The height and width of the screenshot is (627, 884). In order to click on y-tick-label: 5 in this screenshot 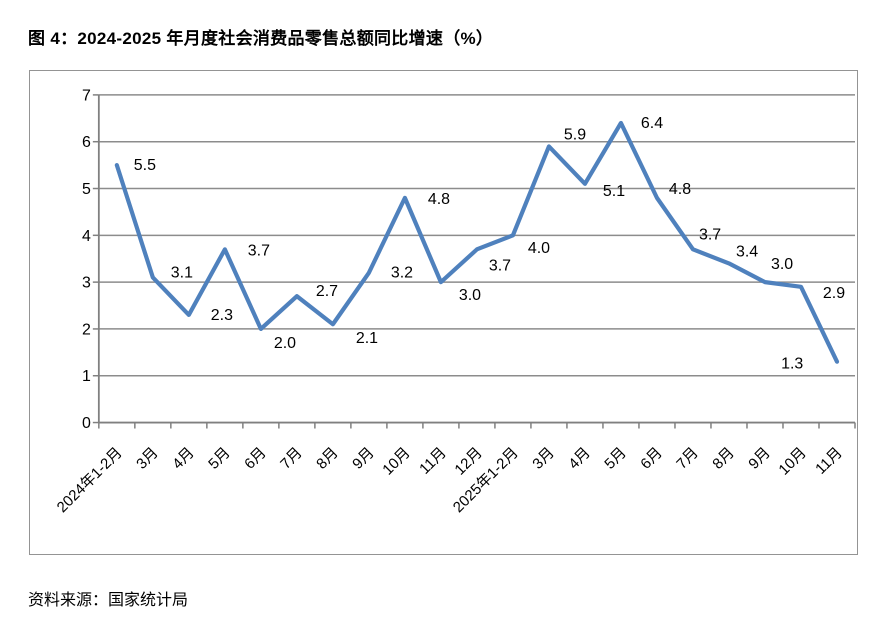, I will do `click(86, 189)`.